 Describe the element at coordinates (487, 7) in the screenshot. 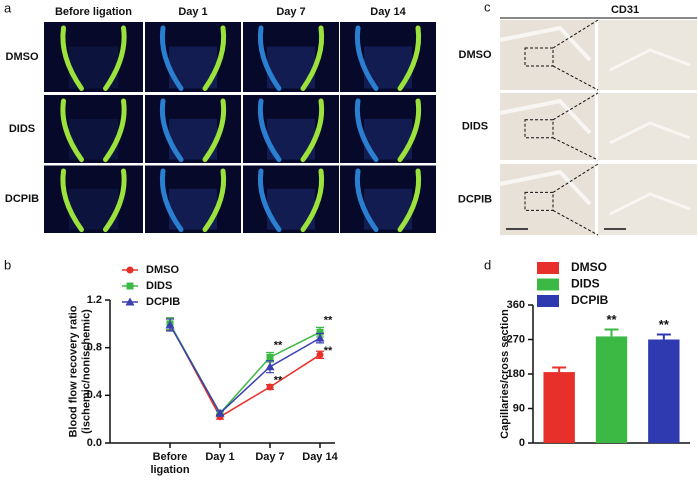

I see `panel-label: c` at that location.